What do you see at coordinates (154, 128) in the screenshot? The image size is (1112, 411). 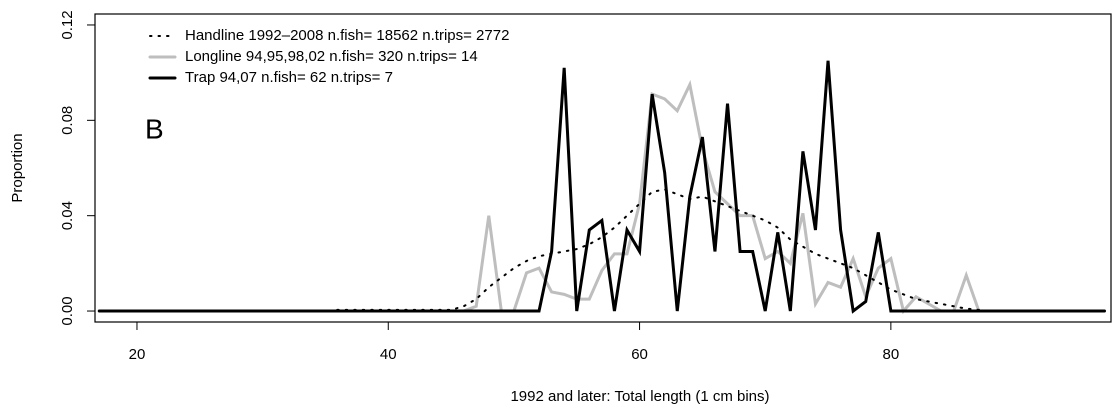 I see `annotation: B` at bounding box center [154, 128].